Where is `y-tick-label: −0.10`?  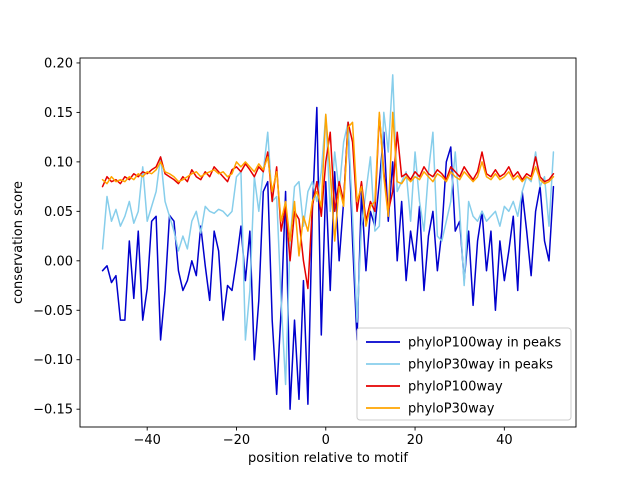 y-tick-label: −0.10 is located at coordinates (53, 360).